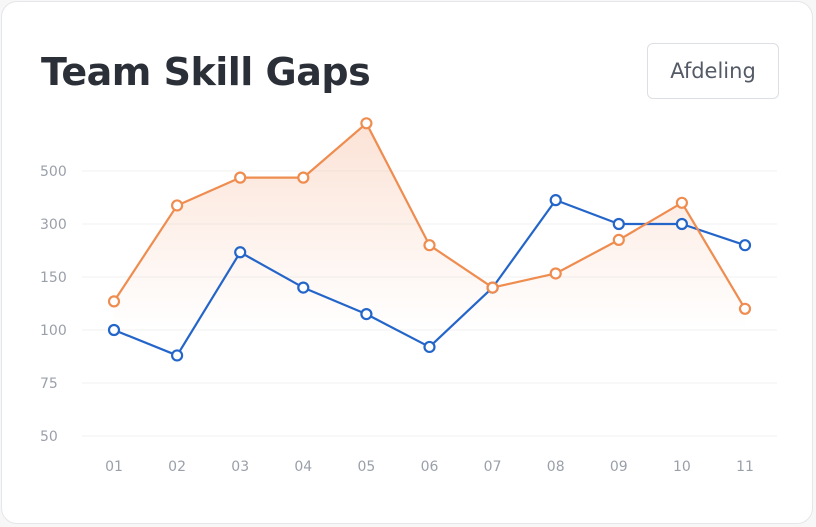 The width and height of the screenshot is (816, 527). I want to click on x-tick-label: 07, so click(493, 467).